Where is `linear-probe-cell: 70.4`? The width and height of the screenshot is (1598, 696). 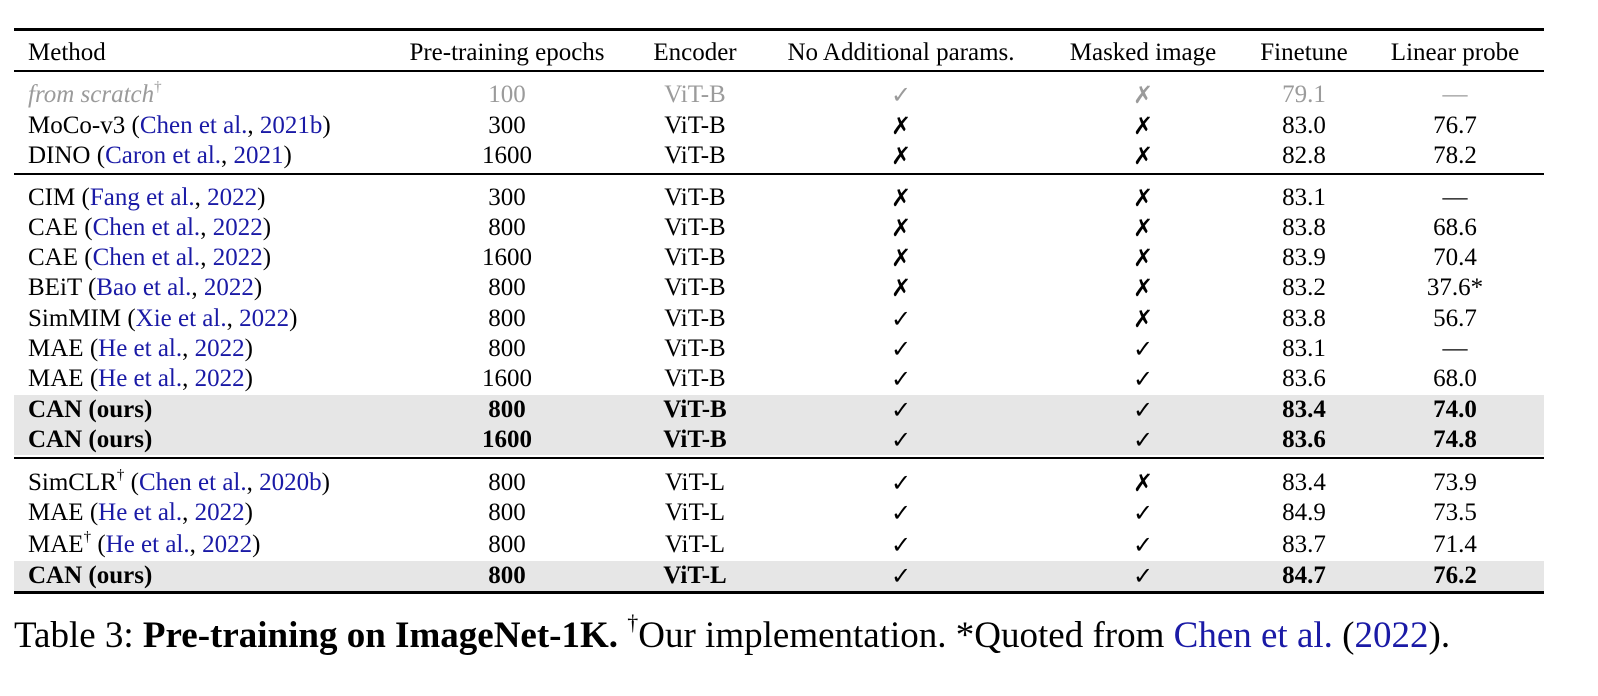 linear-probe-cell: 70.4 is located at coordinates (1455, 257).